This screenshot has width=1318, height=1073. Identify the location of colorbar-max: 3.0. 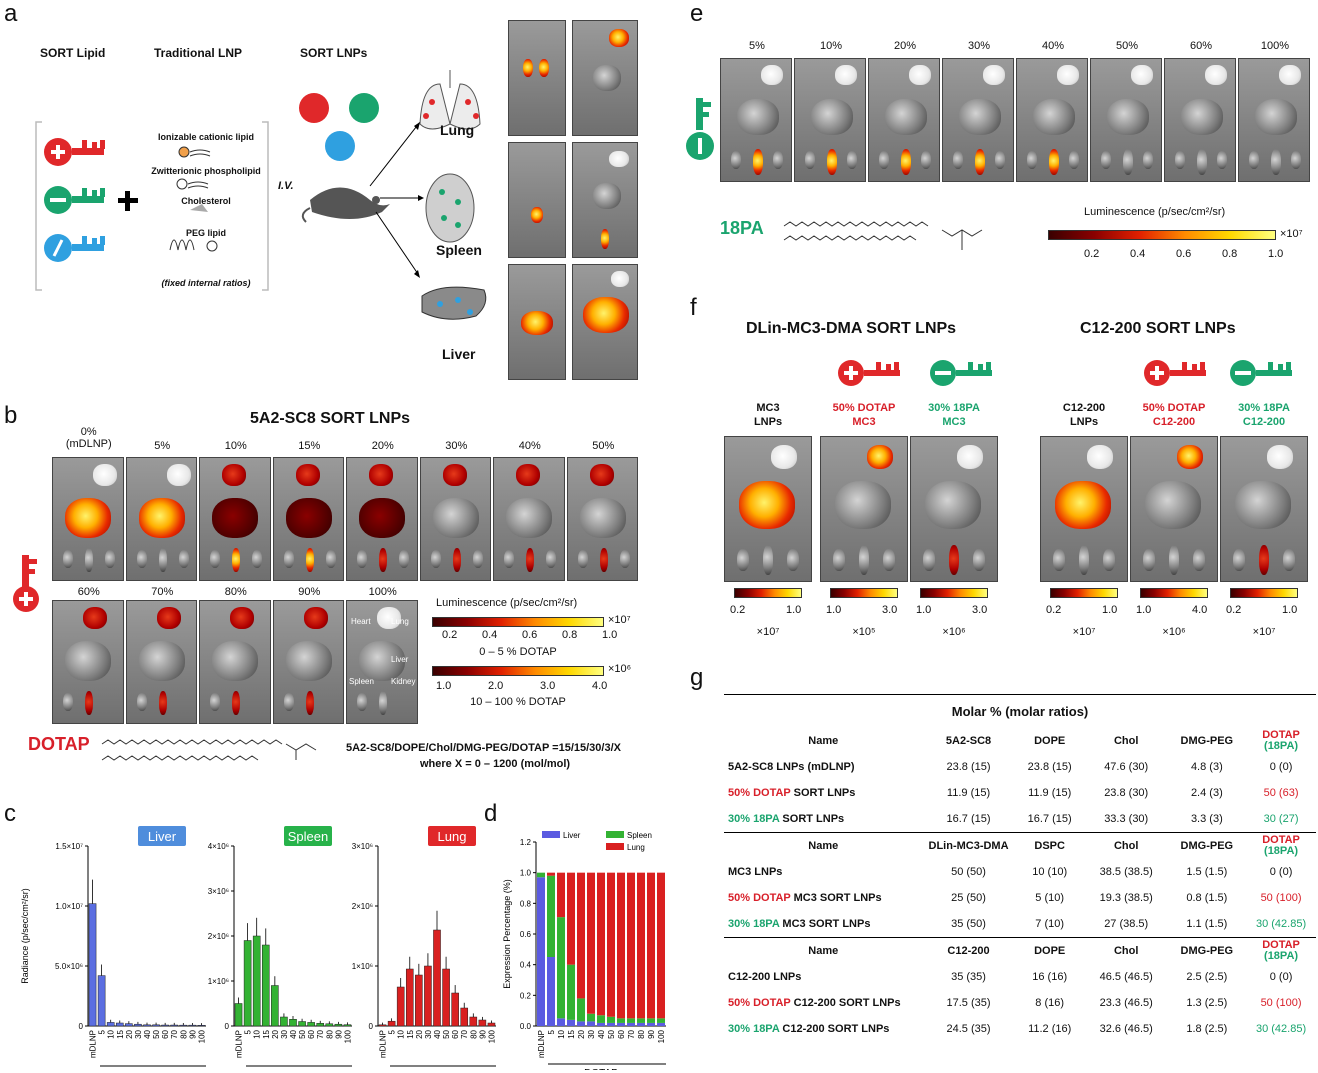
(890, 610).